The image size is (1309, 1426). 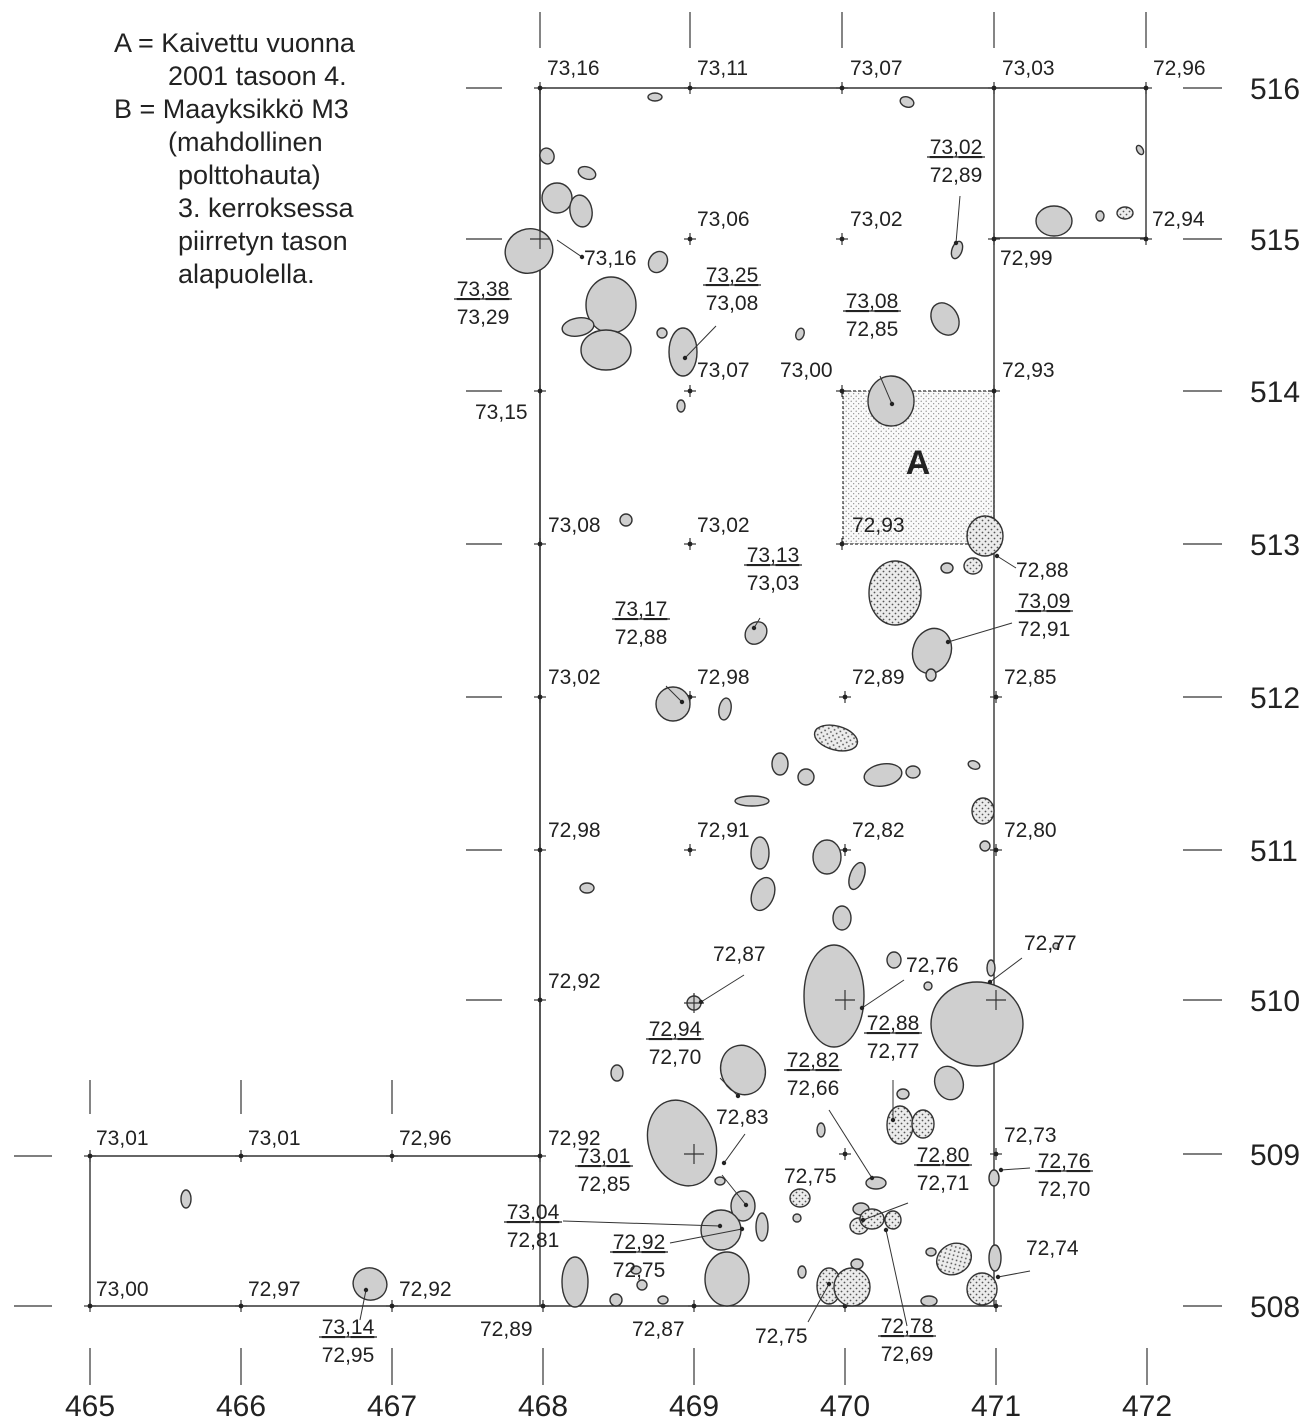 I want to click on fraction-top: 72,78, so click(x=907, y=1326).